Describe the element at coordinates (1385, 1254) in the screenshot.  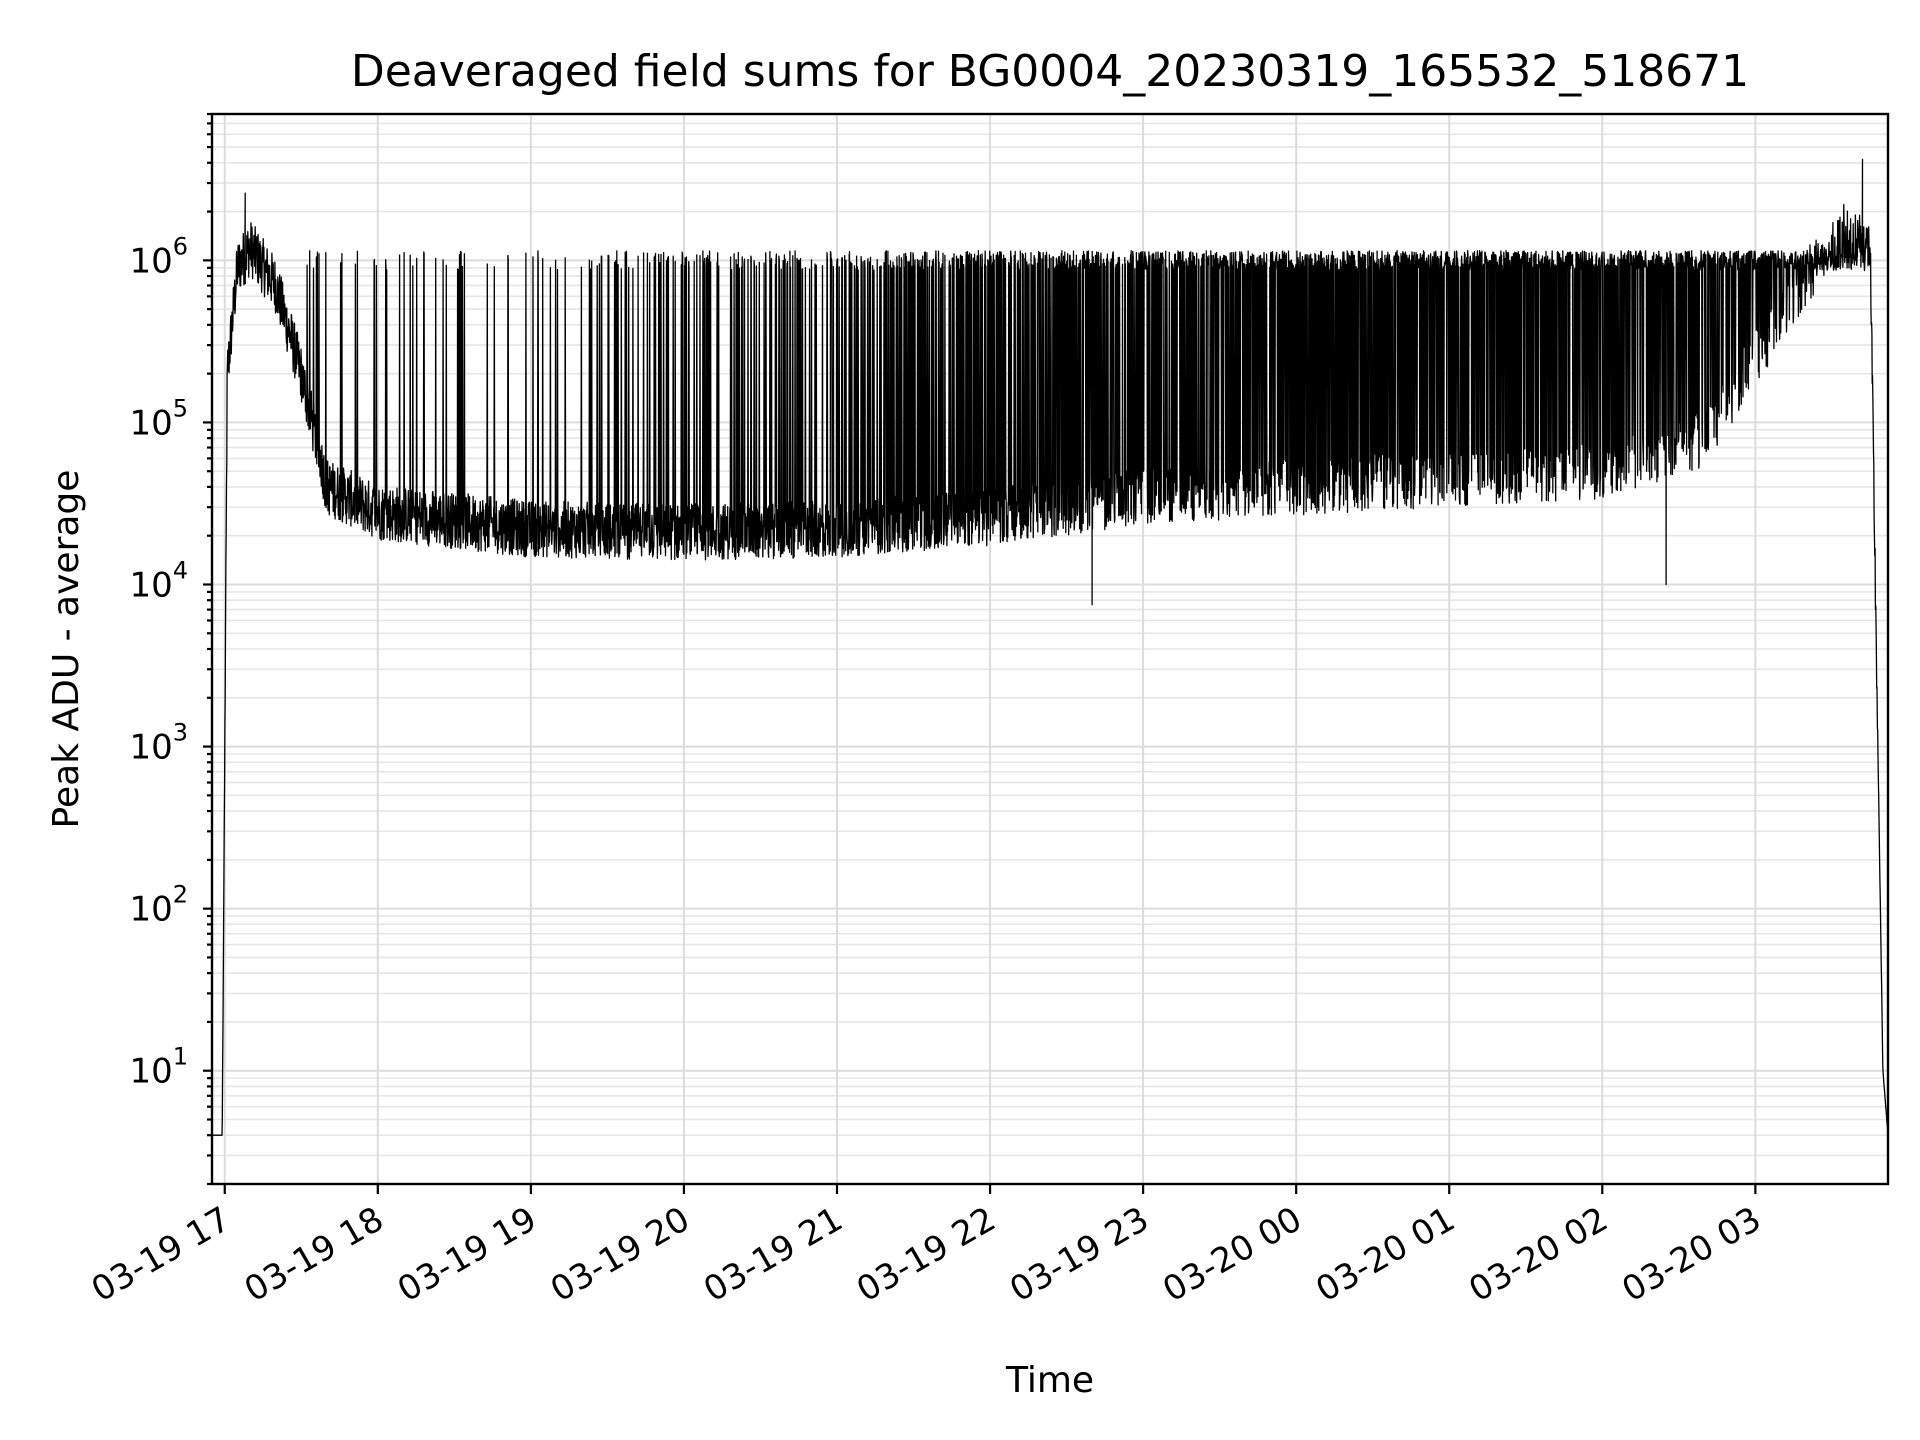
I see `x-tick-label: 03-20 01` at that location.